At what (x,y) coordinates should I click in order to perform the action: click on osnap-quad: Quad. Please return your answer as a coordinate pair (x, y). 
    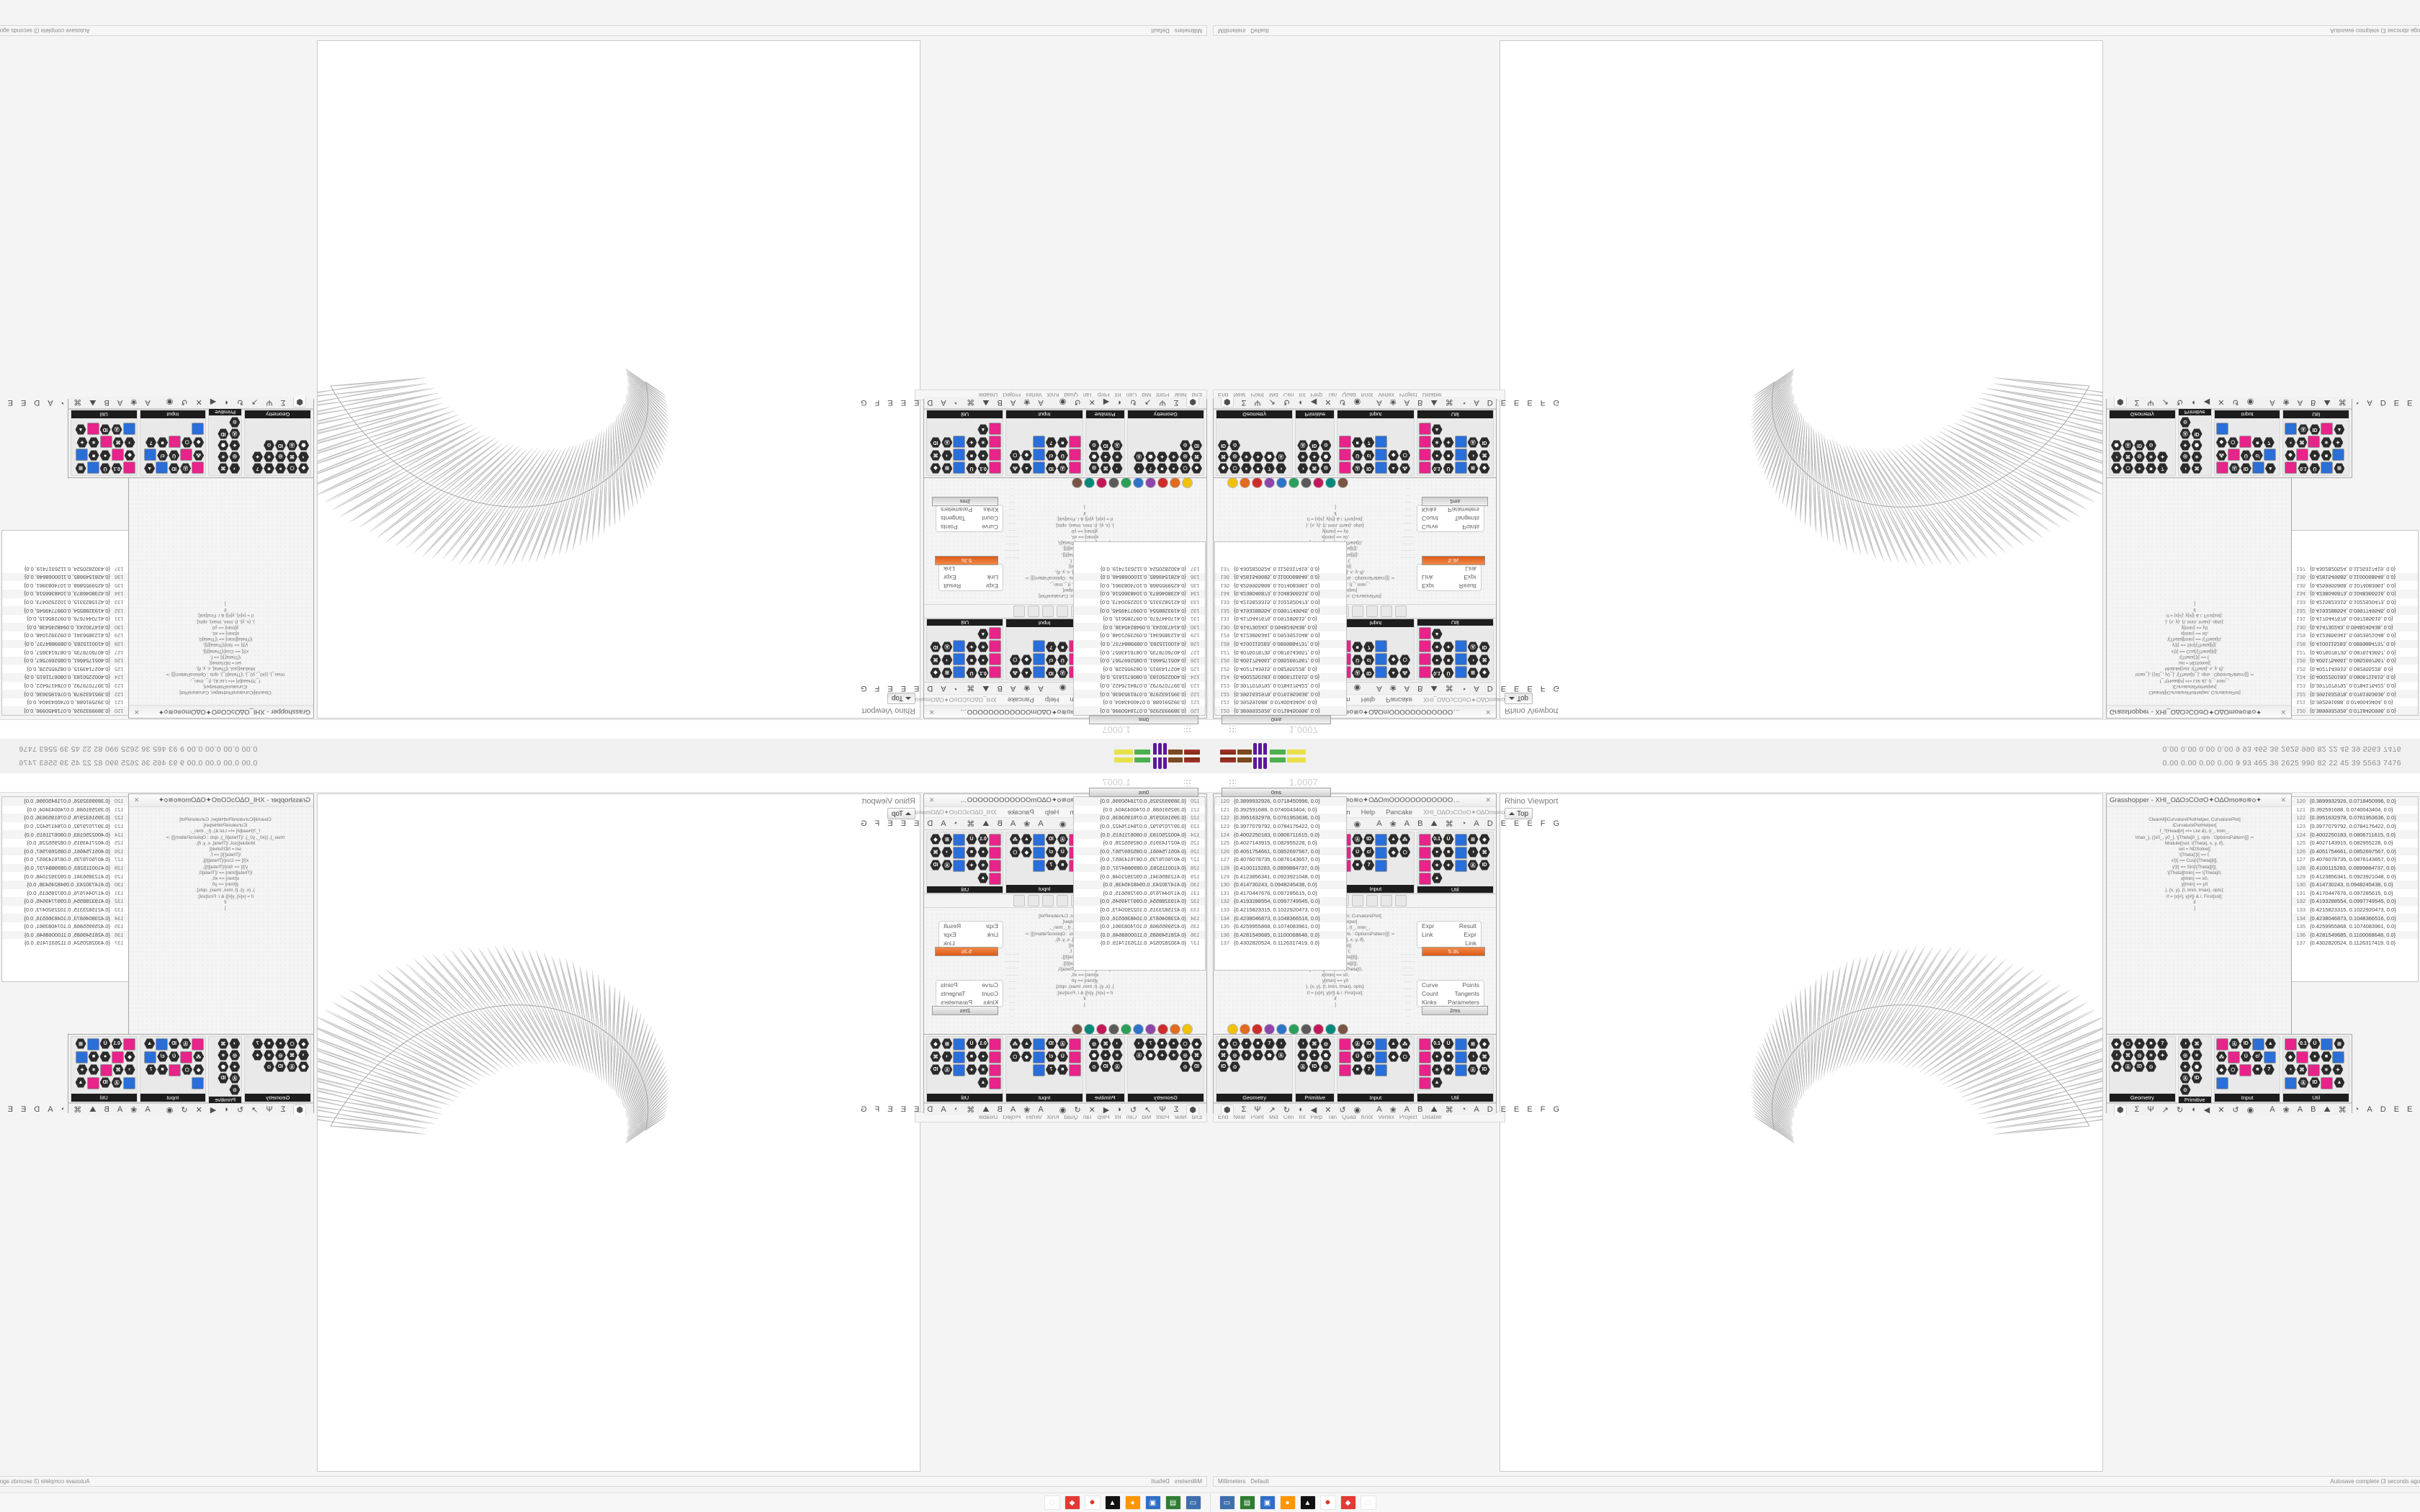
    Looking at the image, I should click on (1349, 1117).